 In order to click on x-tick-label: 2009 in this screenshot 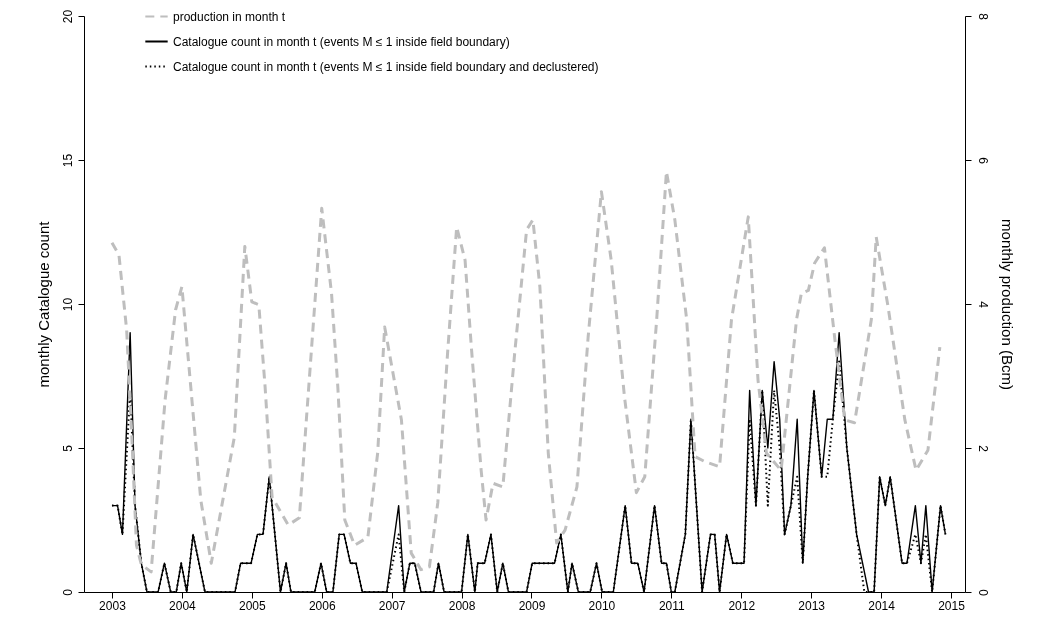, I will do `click(532, 605)`.